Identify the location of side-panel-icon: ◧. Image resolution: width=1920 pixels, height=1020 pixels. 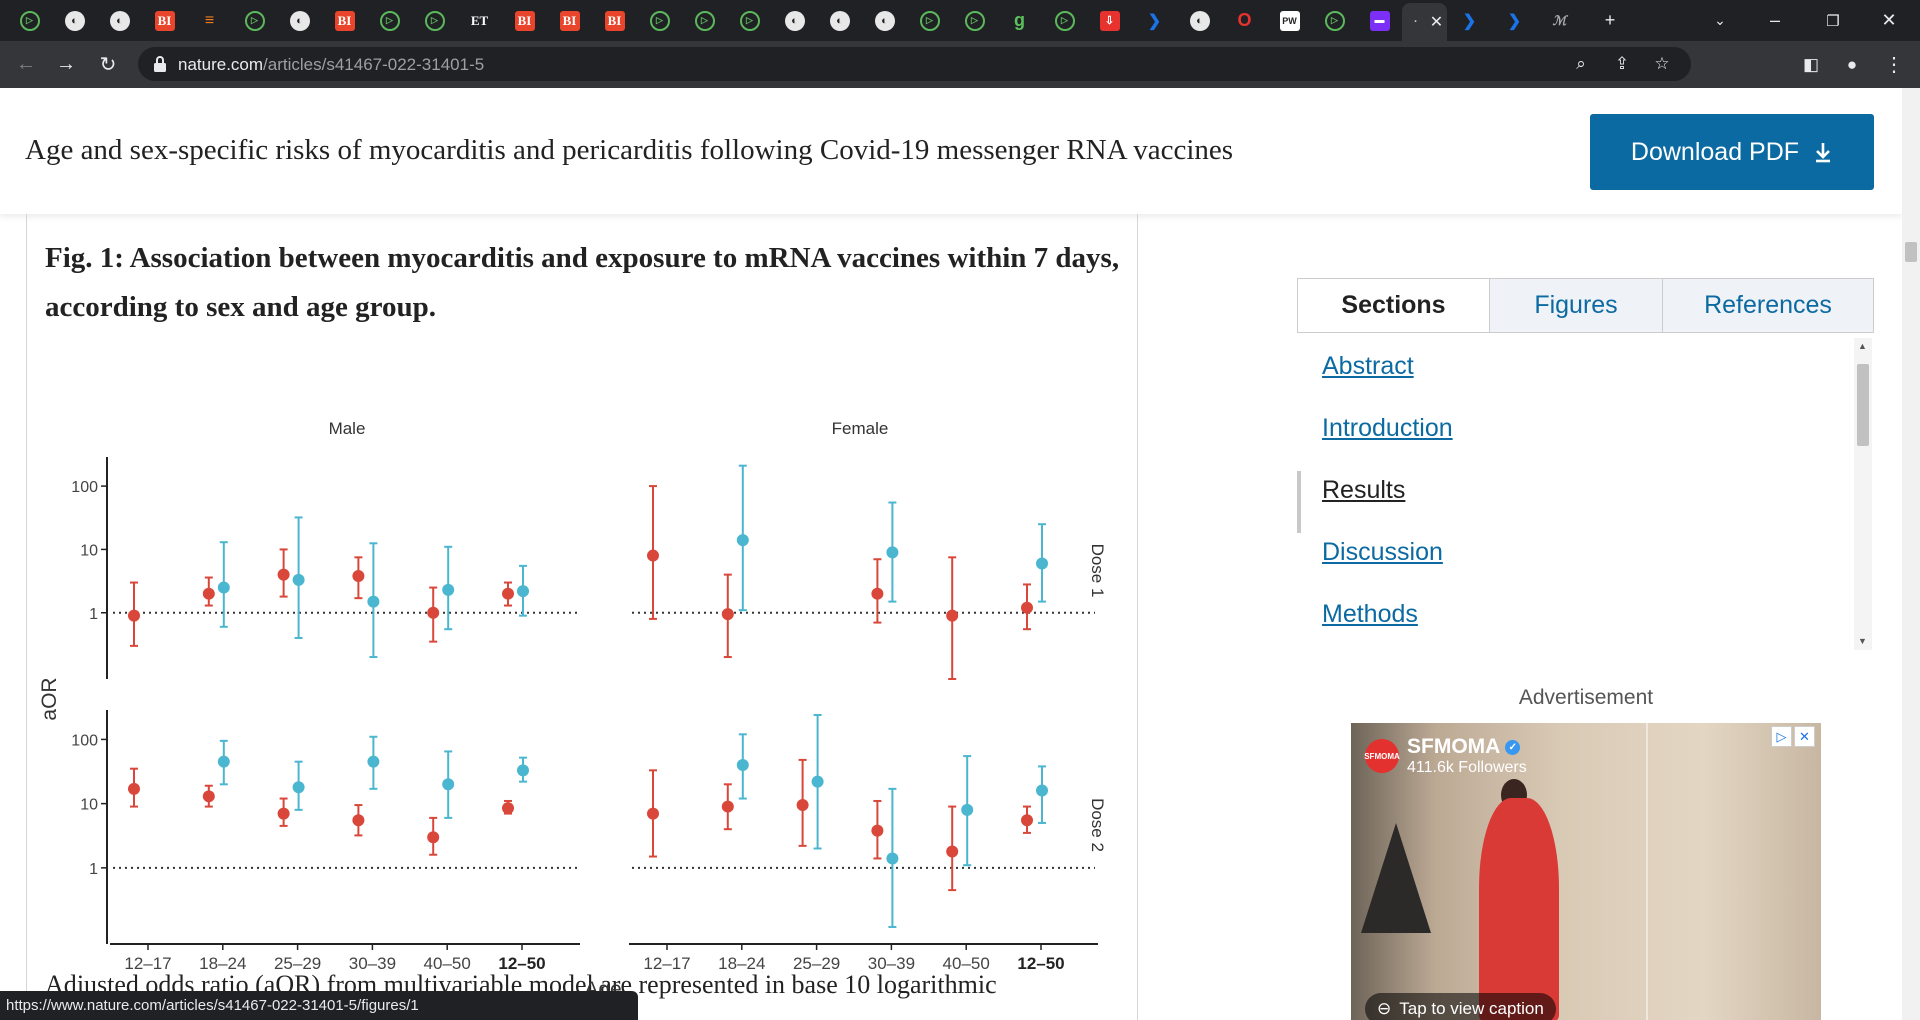
(1811, 64).